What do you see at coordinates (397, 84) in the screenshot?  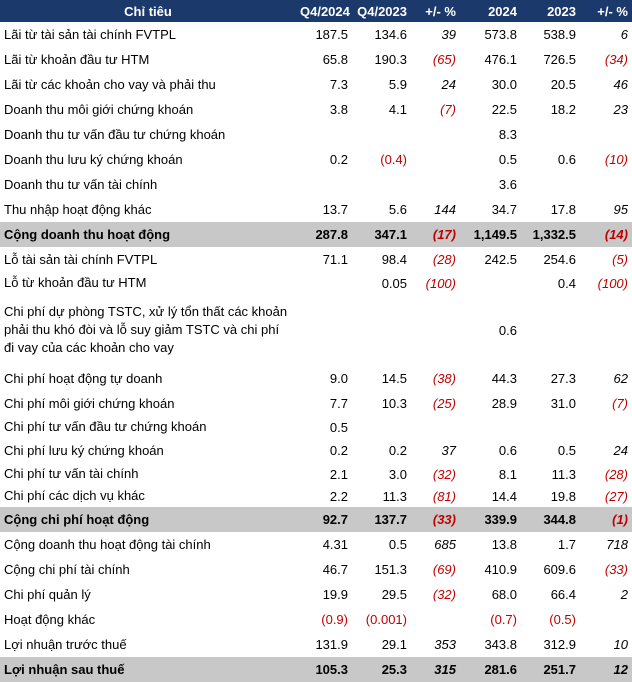 I see `value-q4-2023: 5.9` at bounding box center [397, 84].